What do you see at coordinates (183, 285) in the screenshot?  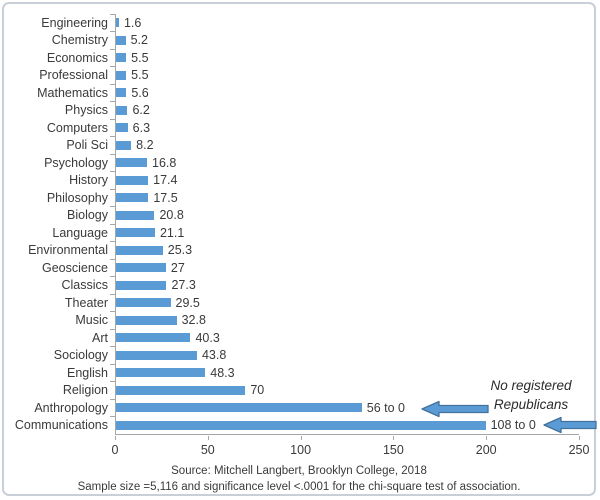 I see `value-label: 27.3` at bounding box center [183, 285].